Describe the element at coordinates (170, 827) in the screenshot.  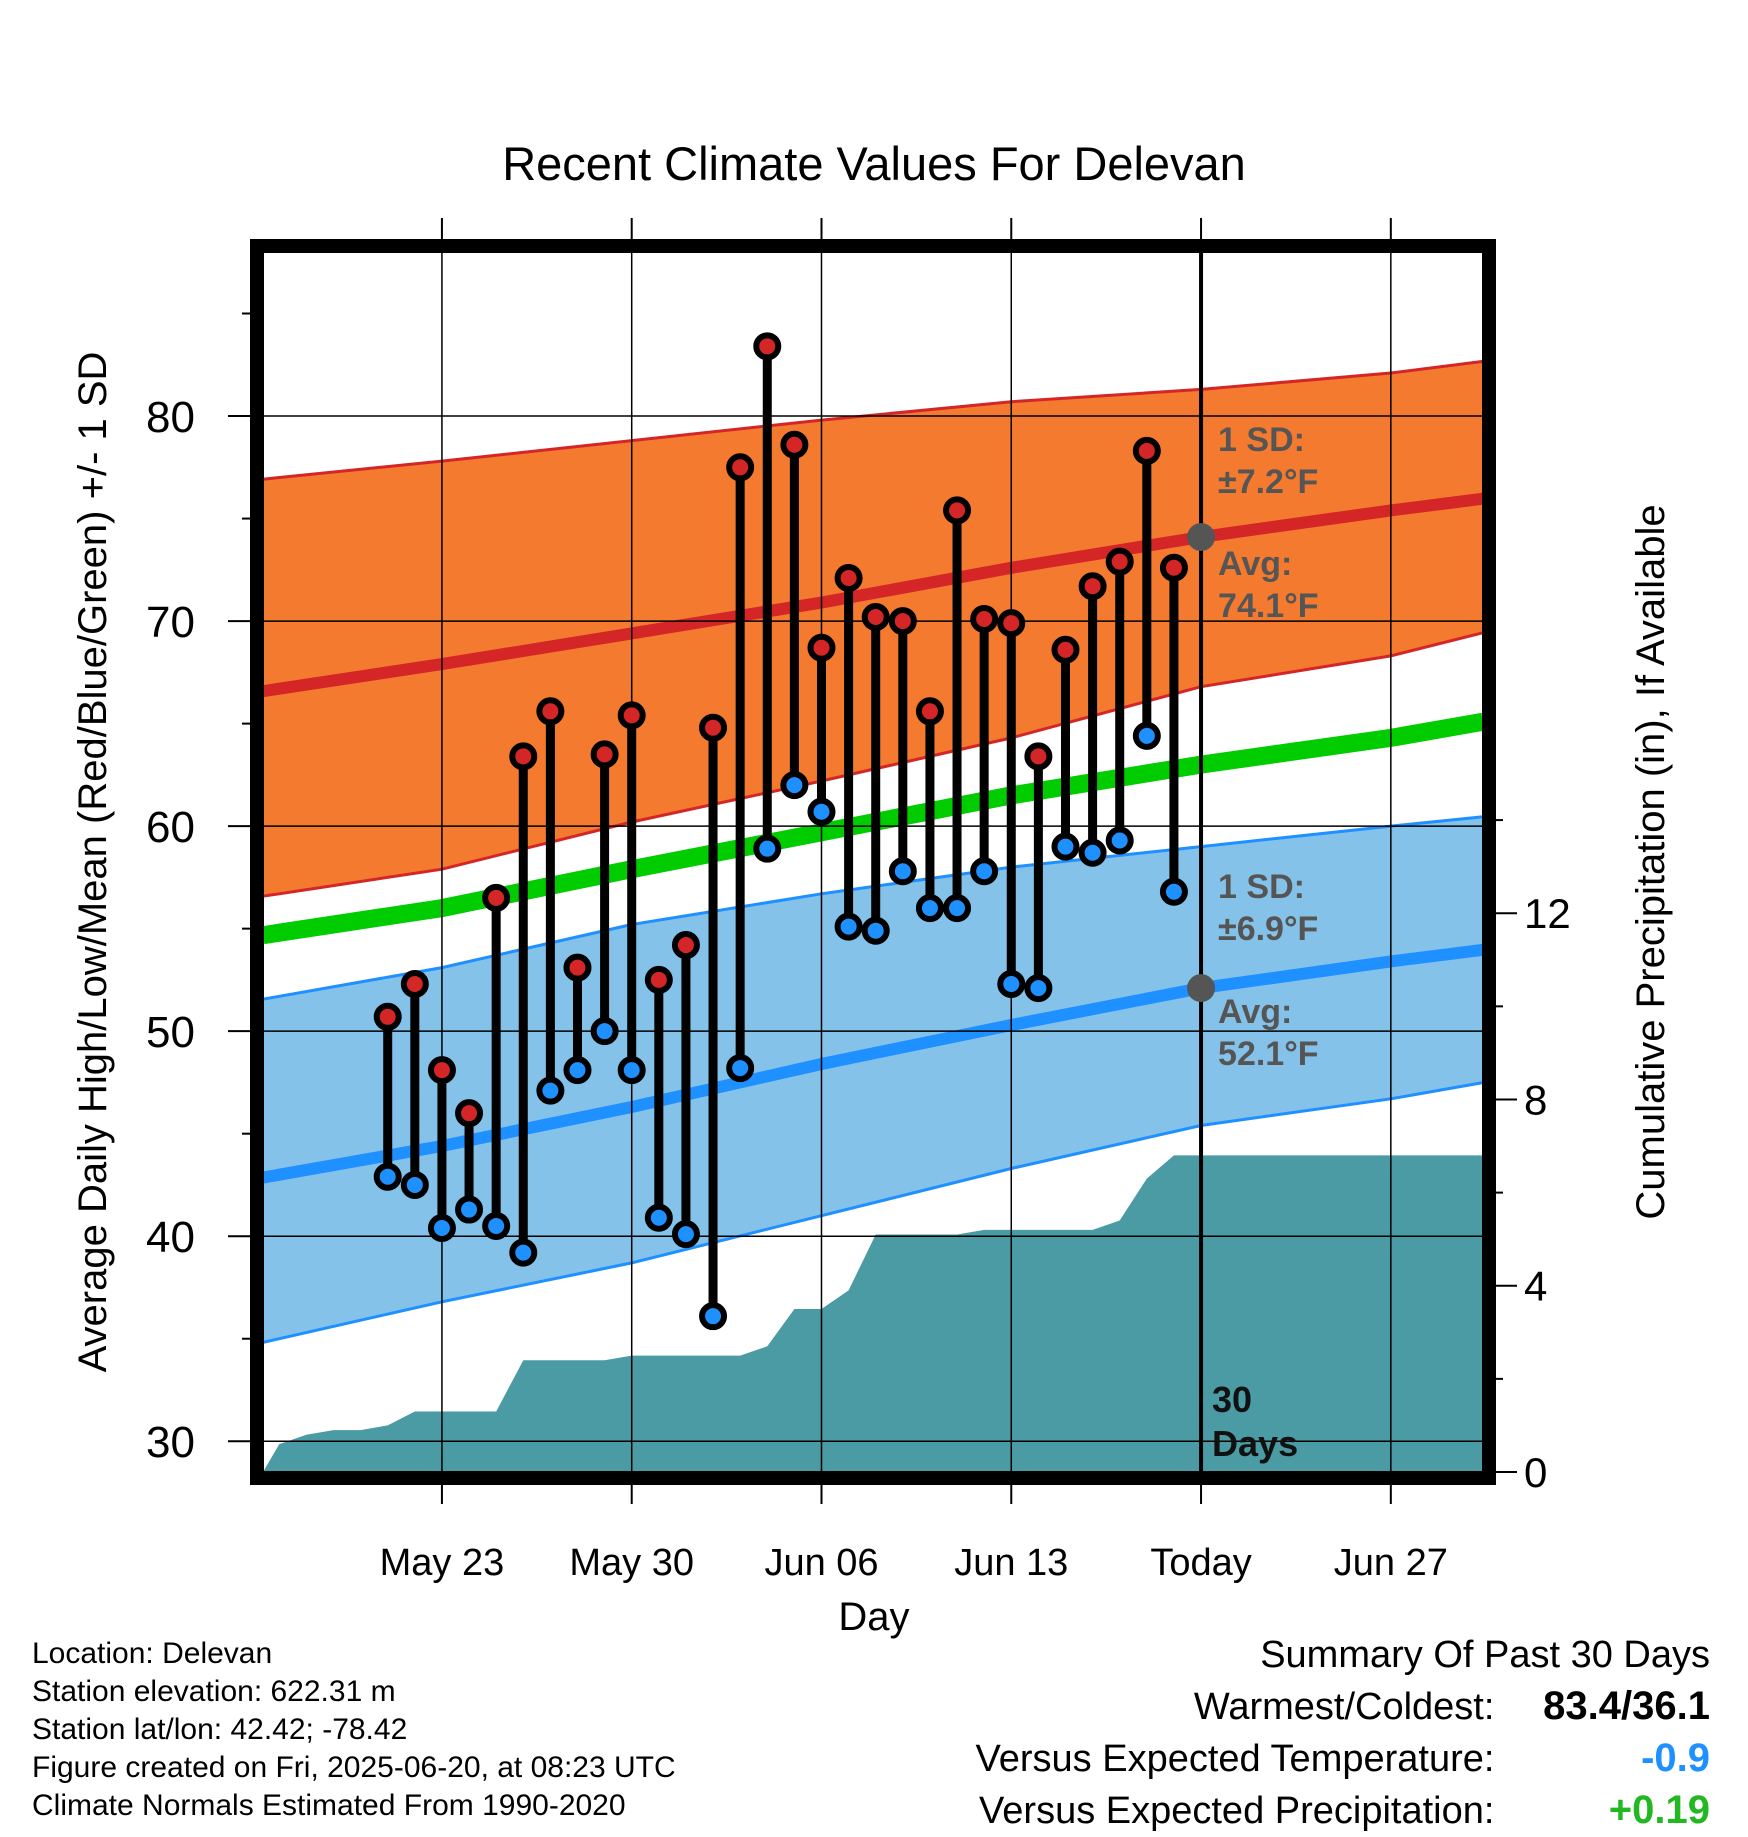
I see `y-tick-label: 60` at that location.